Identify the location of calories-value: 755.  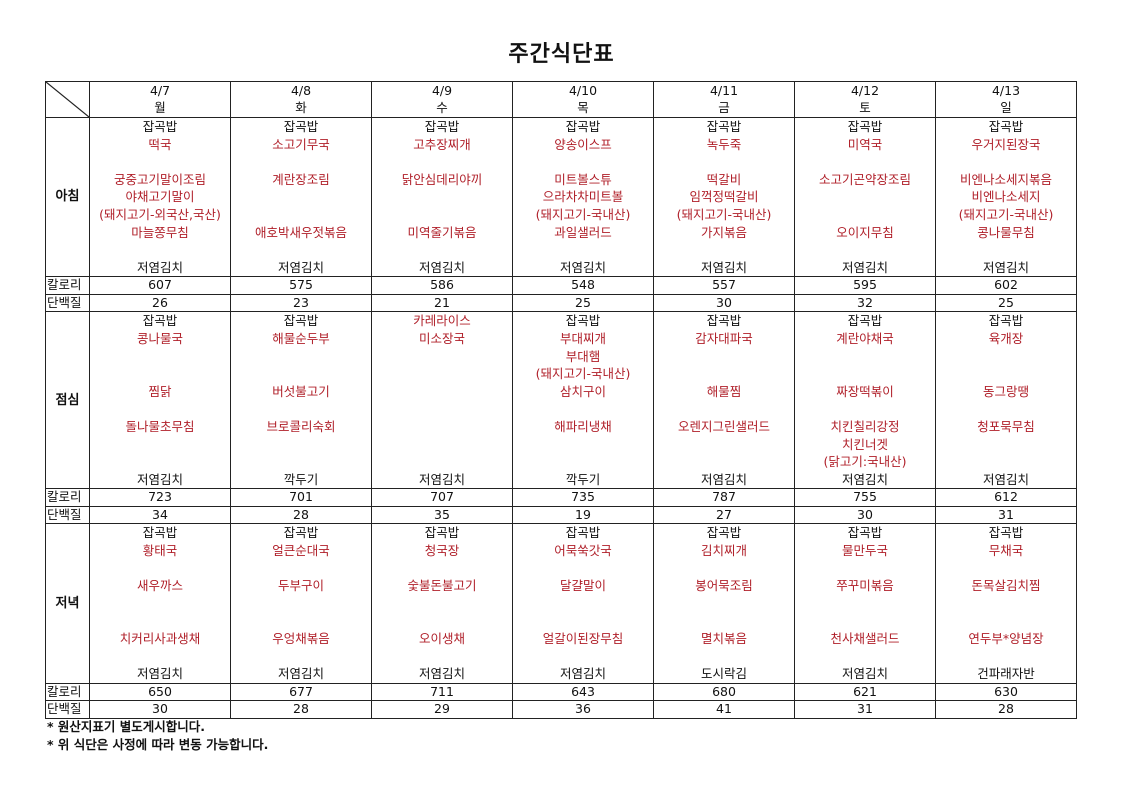
(865, 497).